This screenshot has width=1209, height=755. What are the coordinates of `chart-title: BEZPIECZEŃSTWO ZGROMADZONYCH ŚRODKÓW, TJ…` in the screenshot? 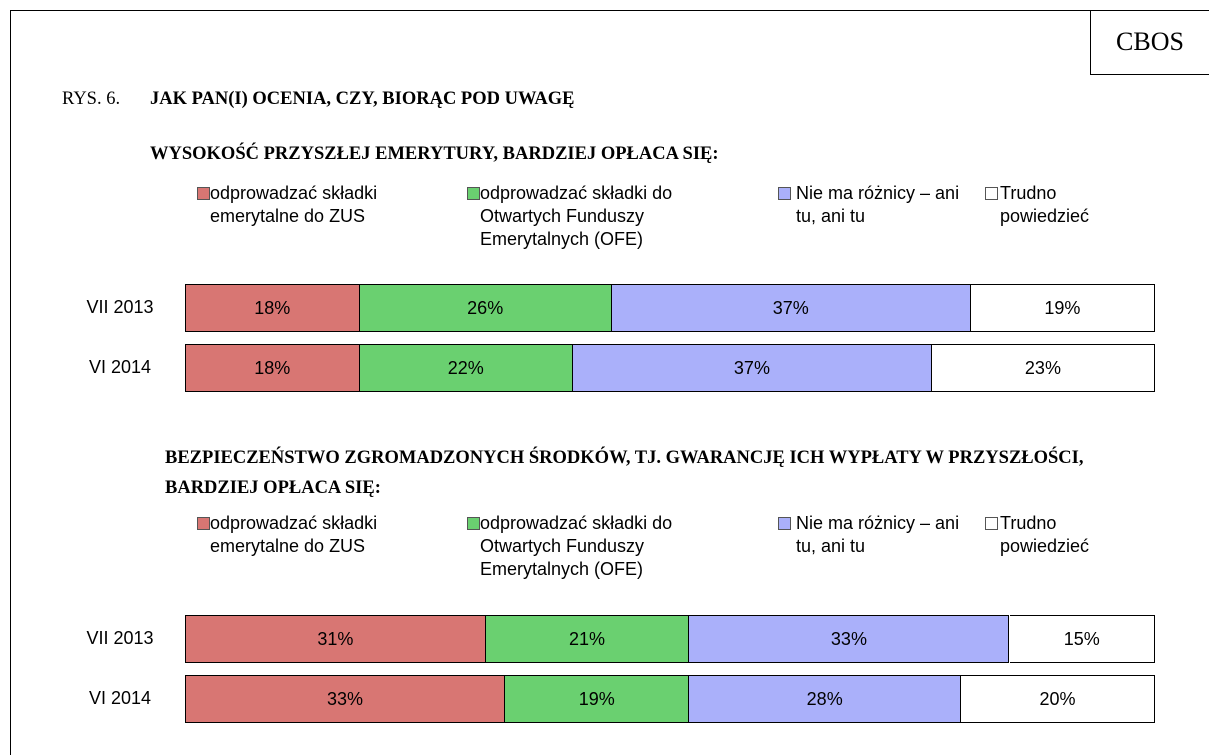 It's located at (624, 473).